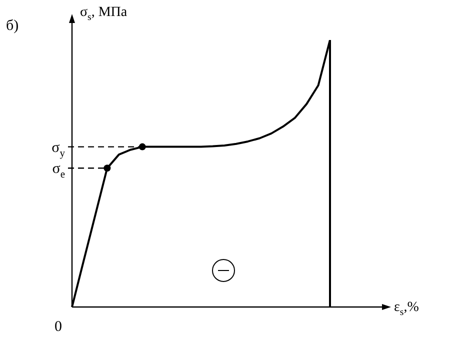  Describe the element at coordinates (58, 327) in the screenshot. I see `text: 0` at that location.